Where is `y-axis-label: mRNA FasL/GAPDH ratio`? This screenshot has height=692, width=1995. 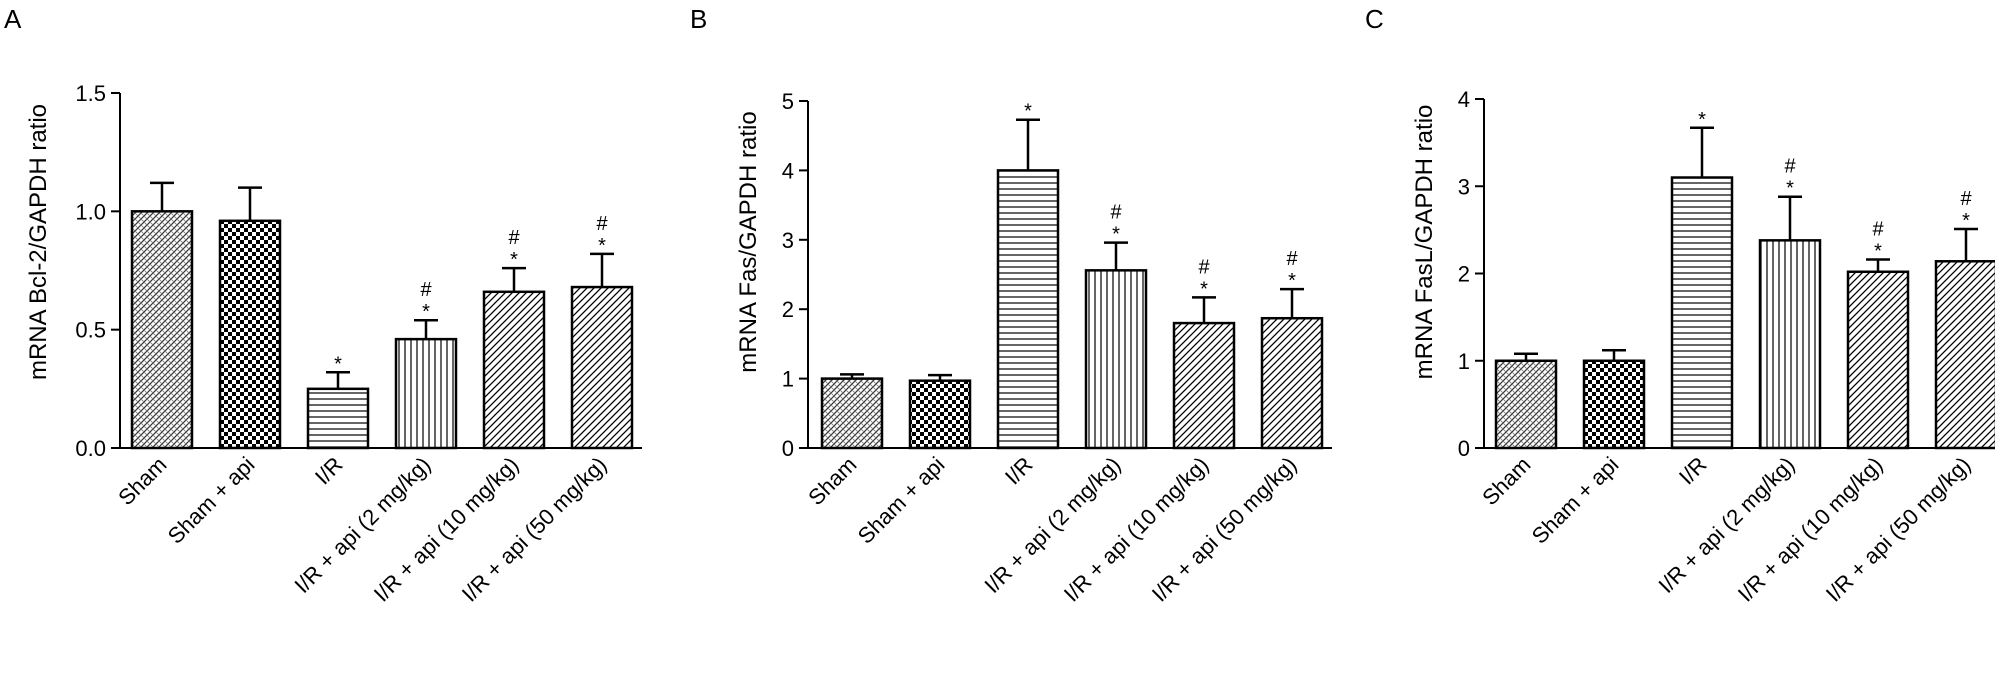 y-axis-label: mRNA FasL/GAPDH ratio is located at coordinates (1424, 242).